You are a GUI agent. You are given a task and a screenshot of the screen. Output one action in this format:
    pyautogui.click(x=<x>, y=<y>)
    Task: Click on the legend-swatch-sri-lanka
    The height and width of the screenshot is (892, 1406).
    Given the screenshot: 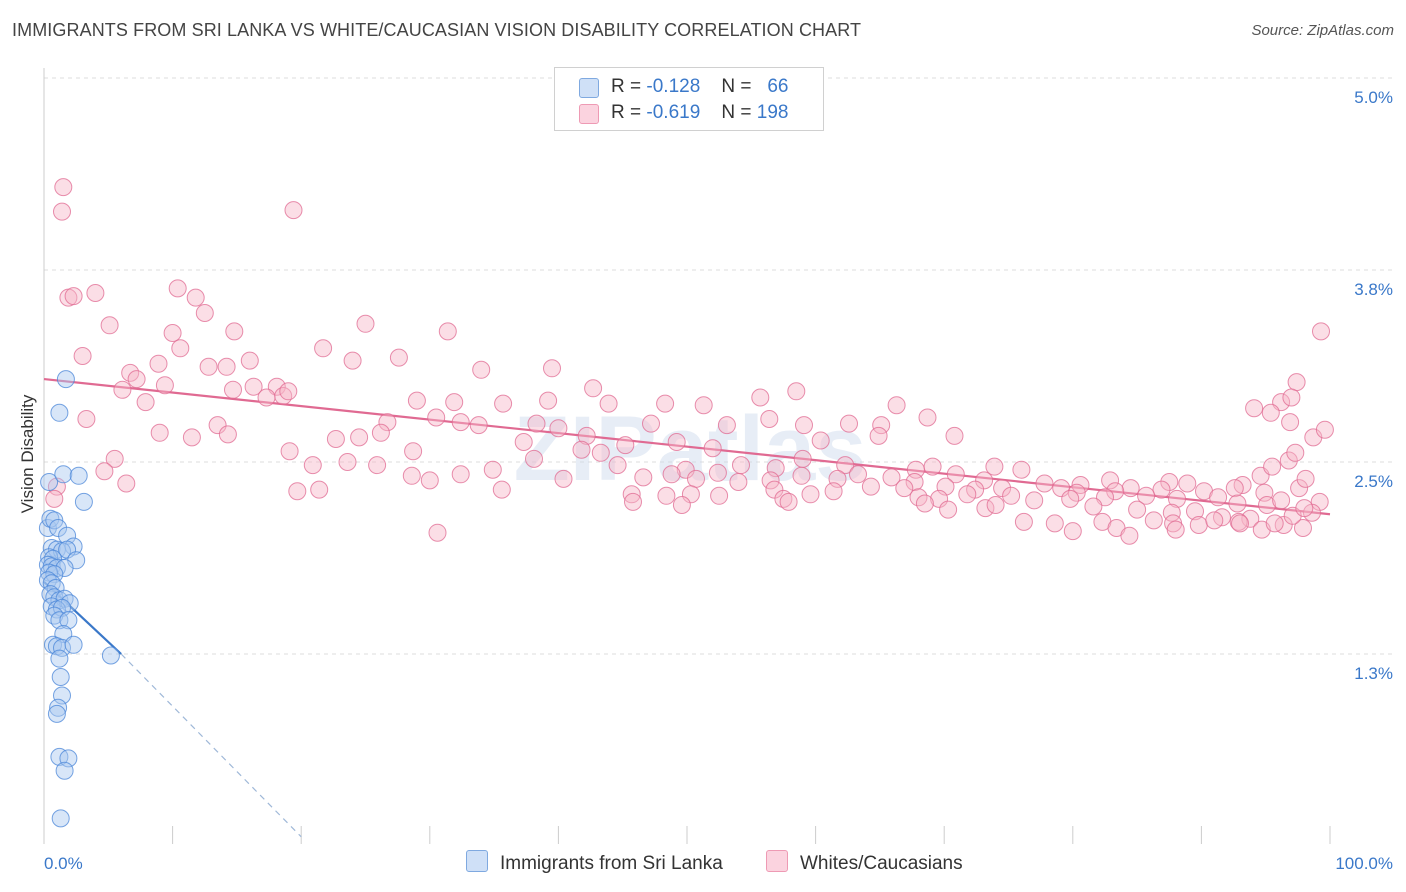 What is the action you would take?
    pyautogui.click(x=589, y=88)
    